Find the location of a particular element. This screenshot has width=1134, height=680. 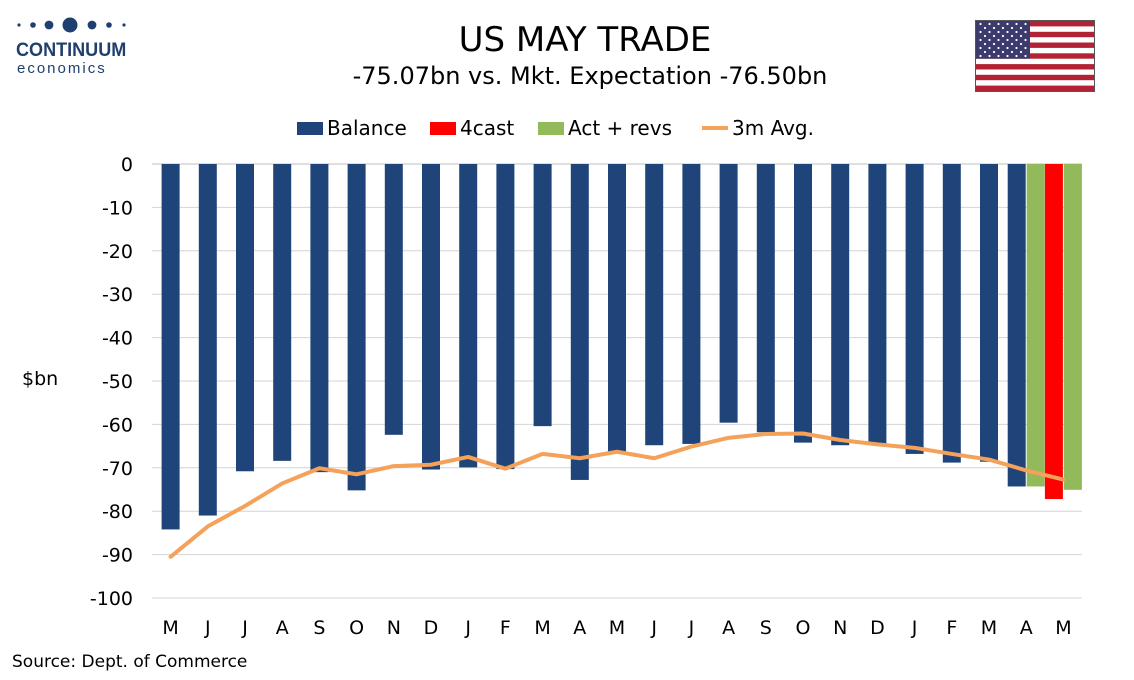

legend-item-act-revs: Act + revs is located at coordinates (605, 128).